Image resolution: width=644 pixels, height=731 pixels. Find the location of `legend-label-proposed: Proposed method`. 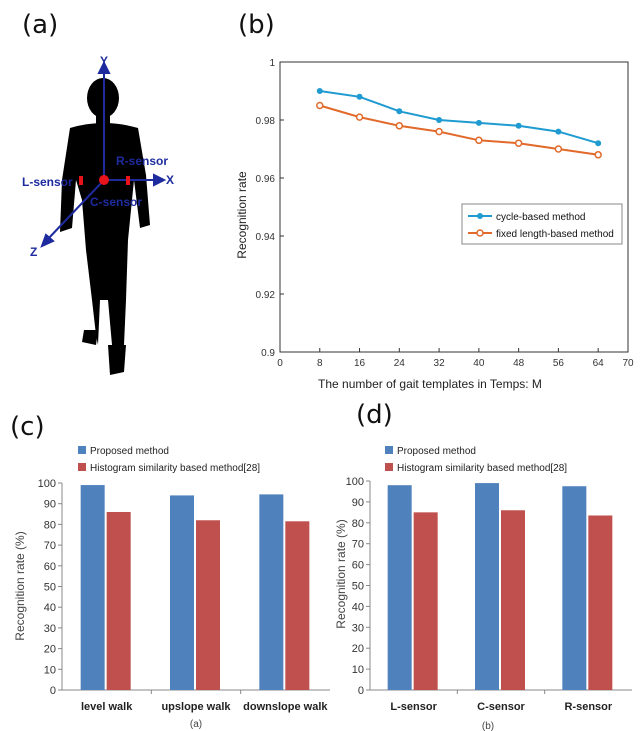

legend-label-proposed: Proposed method is located at coordinates (436, 451).